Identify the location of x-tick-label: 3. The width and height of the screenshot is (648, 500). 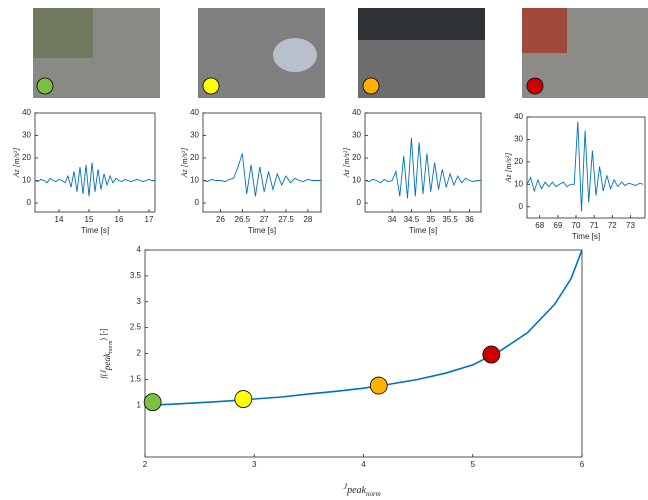
(254, 464).